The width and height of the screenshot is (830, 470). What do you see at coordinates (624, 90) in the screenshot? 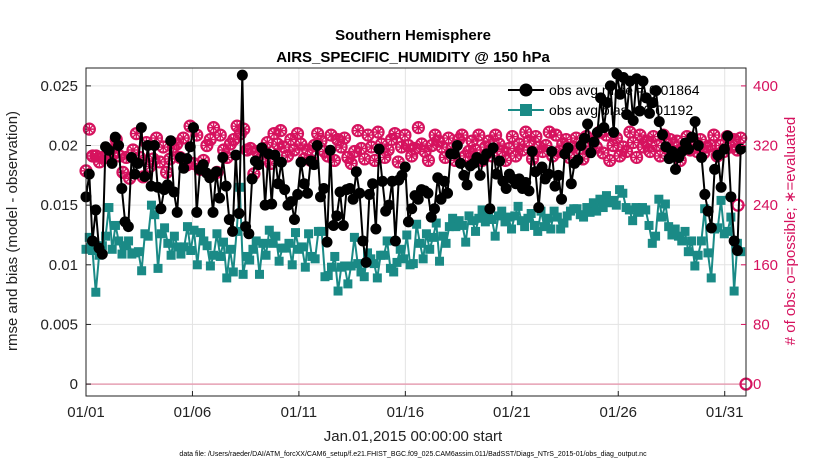
I see `legend-rmse-label: obs avg rmse = 0.01864` at bounding box center [624, 90].